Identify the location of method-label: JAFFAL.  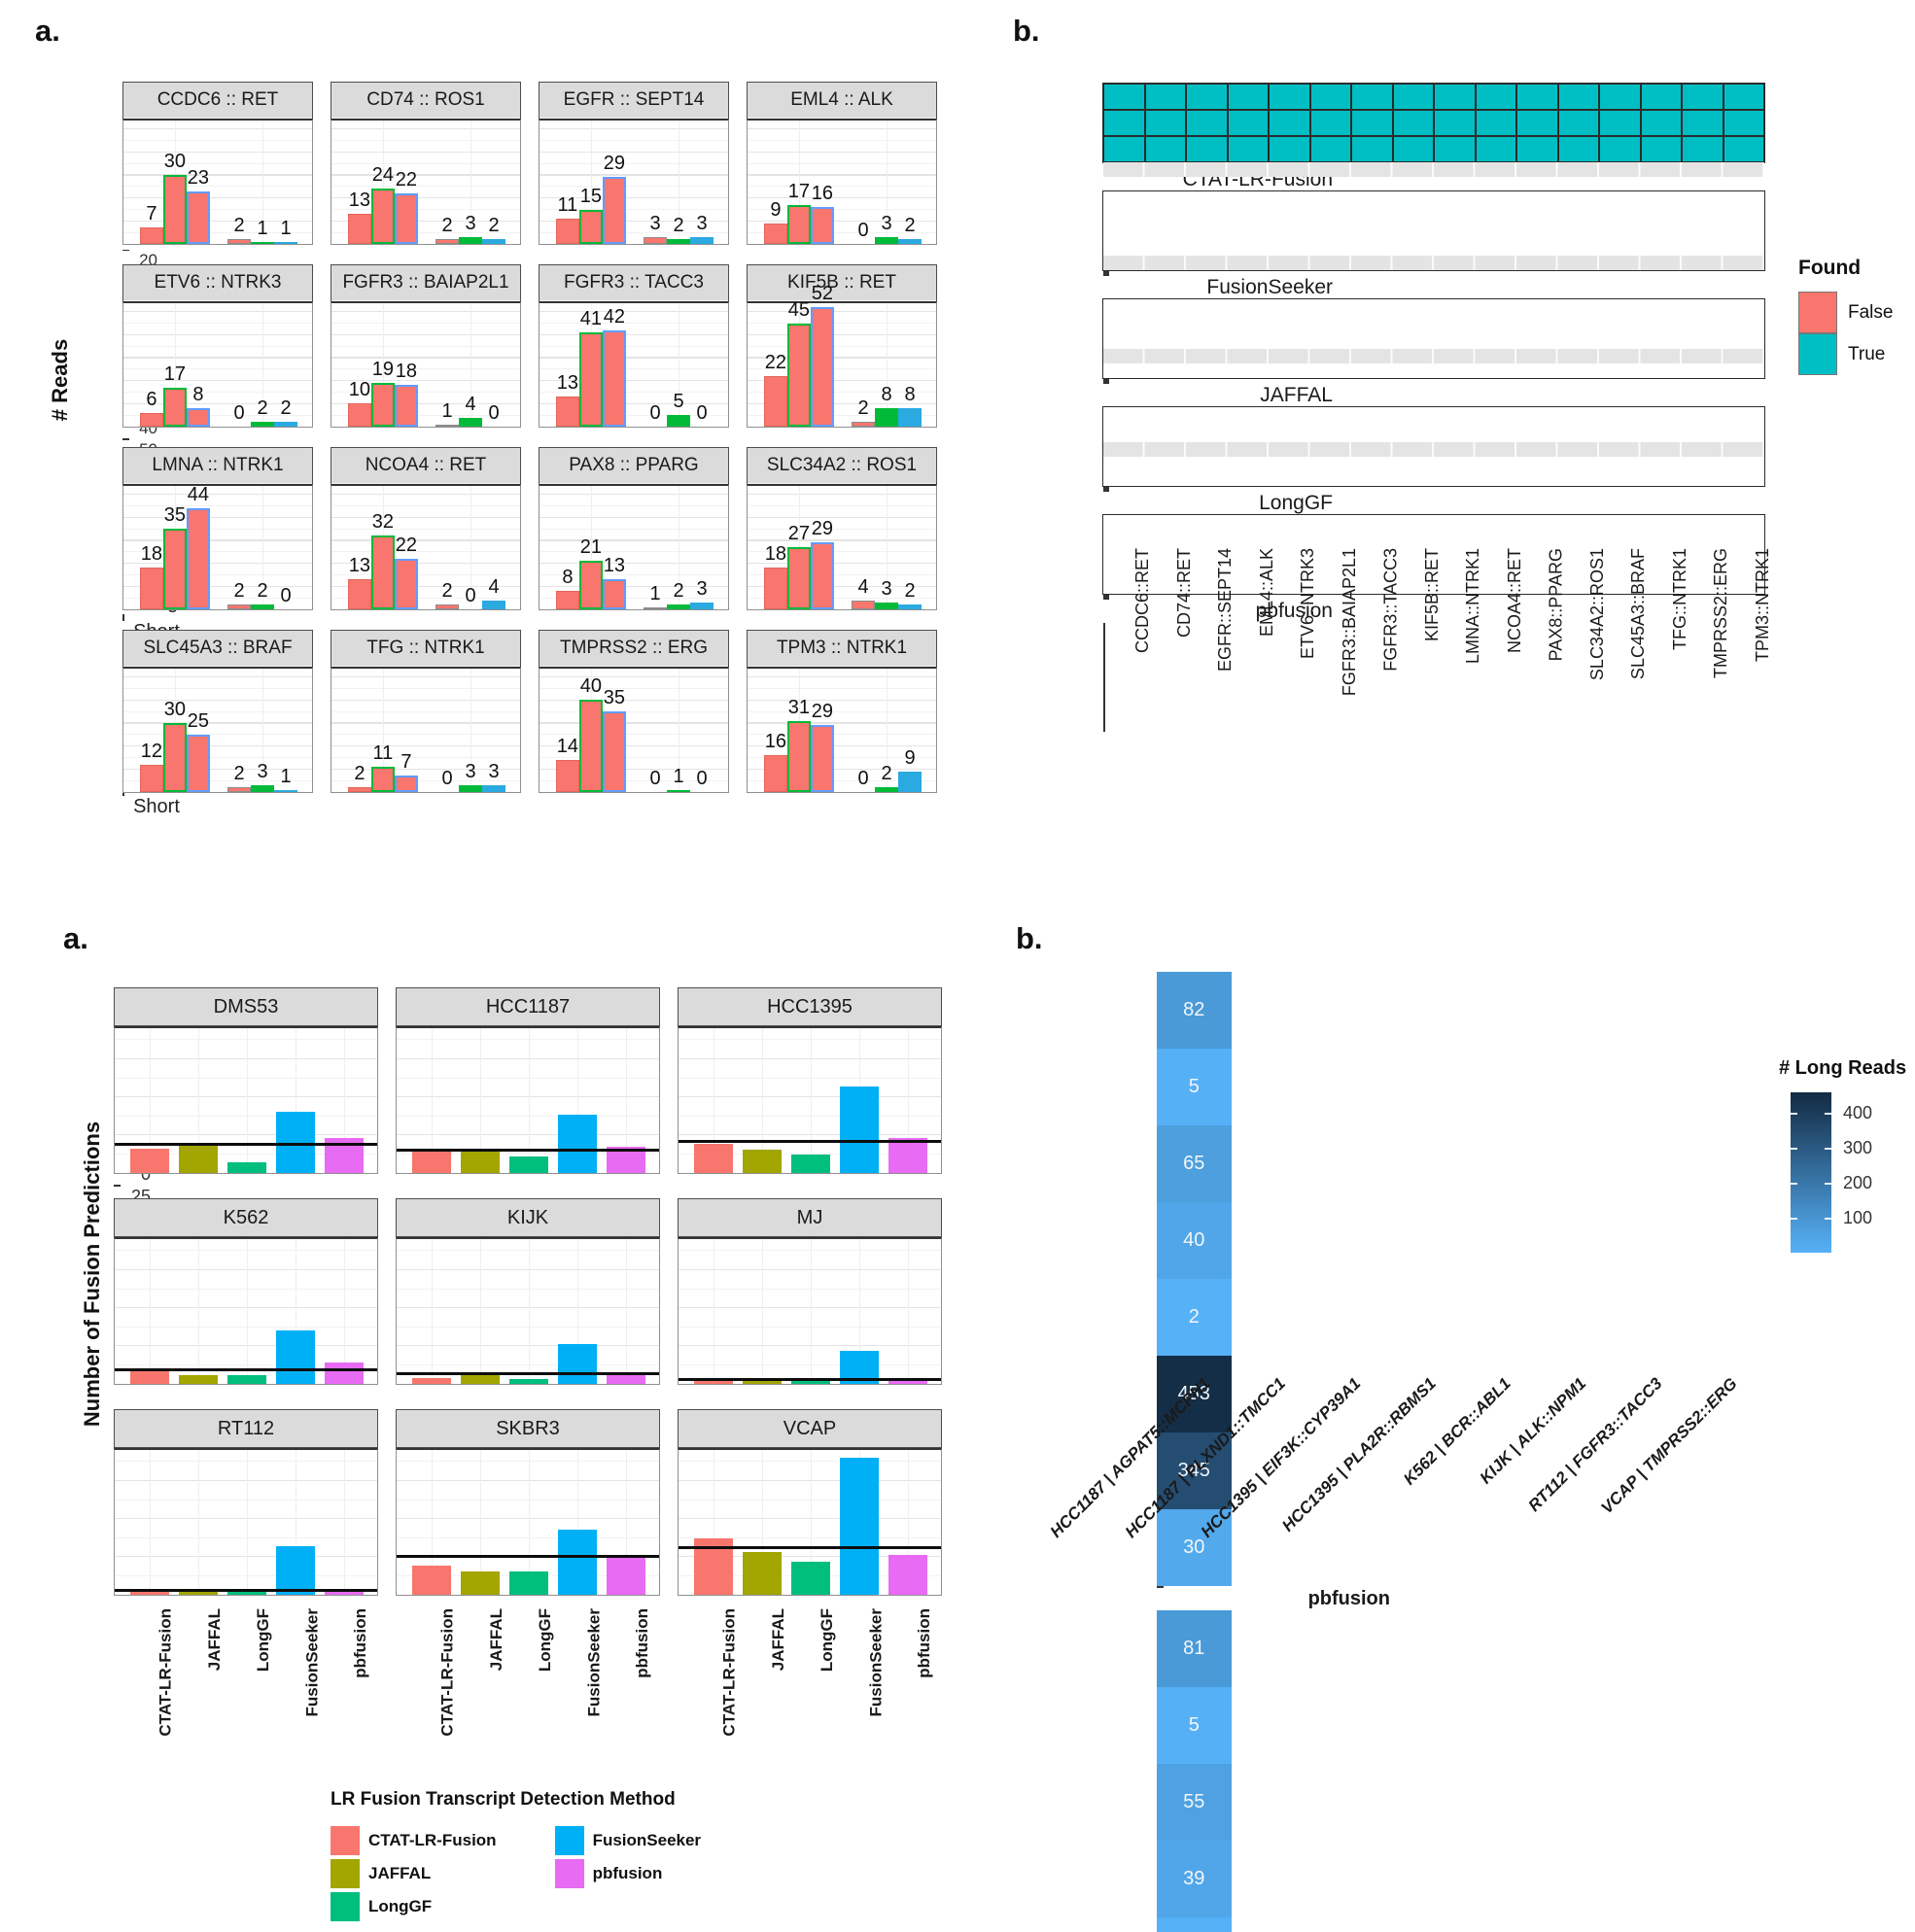
(778, 1640).